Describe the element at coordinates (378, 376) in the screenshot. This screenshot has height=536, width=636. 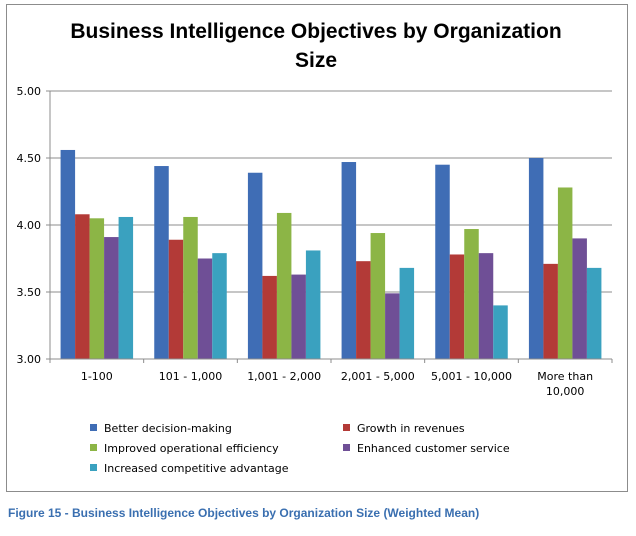
I see `x-category-label: 2,001 - 5,000` at that location.